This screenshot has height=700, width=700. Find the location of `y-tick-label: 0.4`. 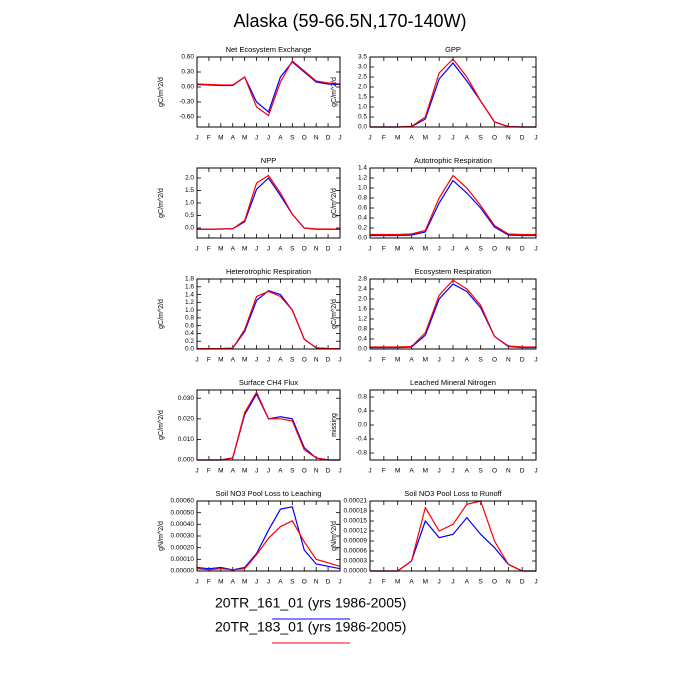

y-tick-label: 0.4 is located at coordinates (189, 333).